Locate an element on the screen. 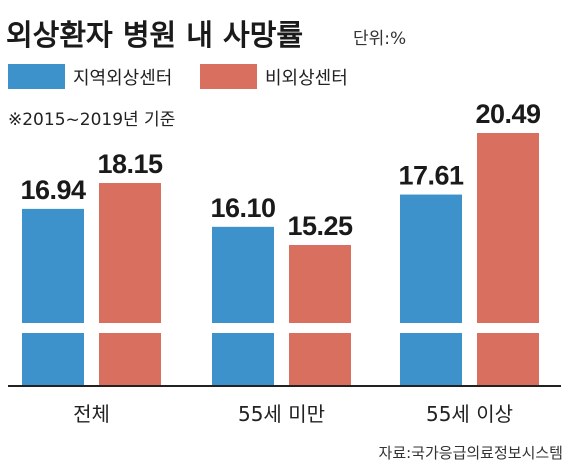  source-note: 자료:국가응급의료정보시스템 is located at coordinates (471, 453).